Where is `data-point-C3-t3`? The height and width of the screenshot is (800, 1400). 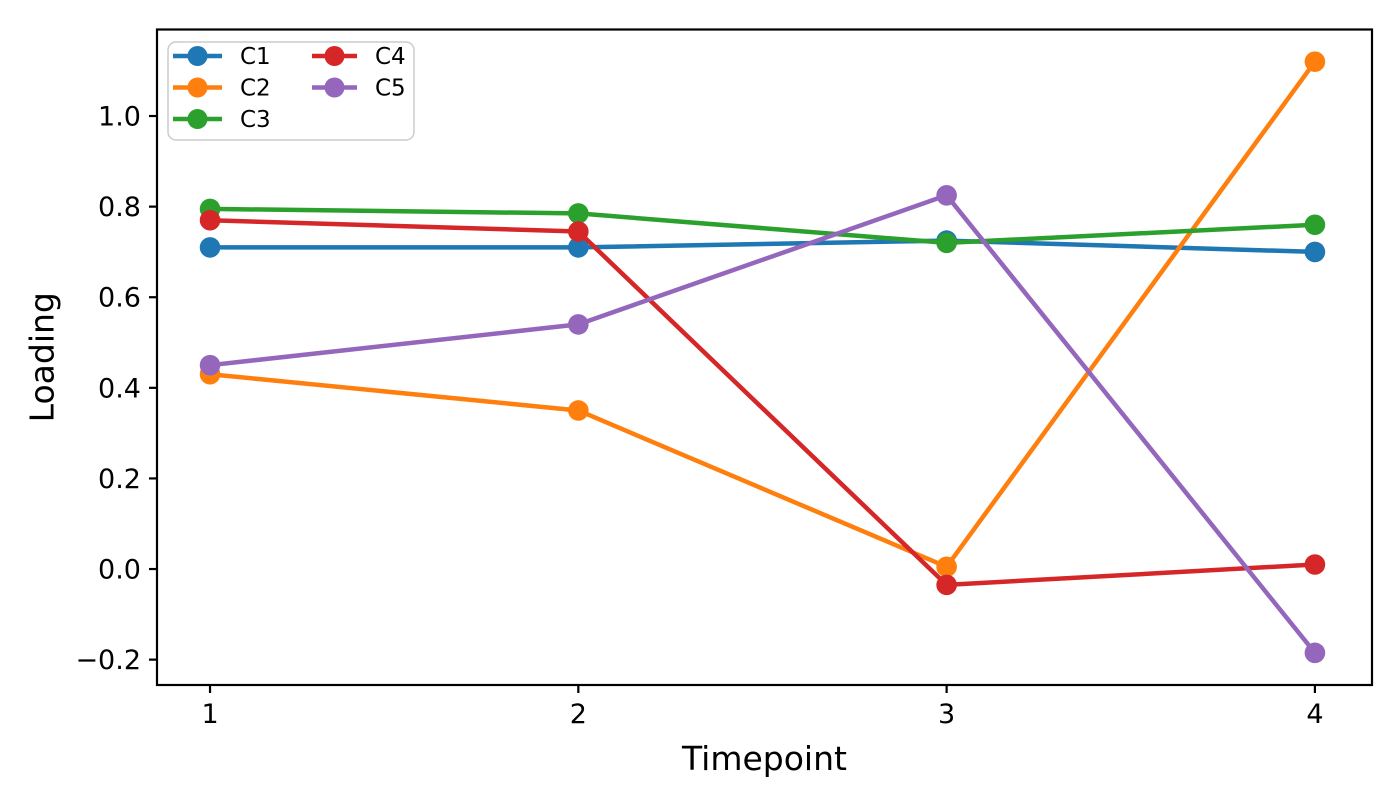
data-point-C3-t3 is located at coordinates (946, 243).